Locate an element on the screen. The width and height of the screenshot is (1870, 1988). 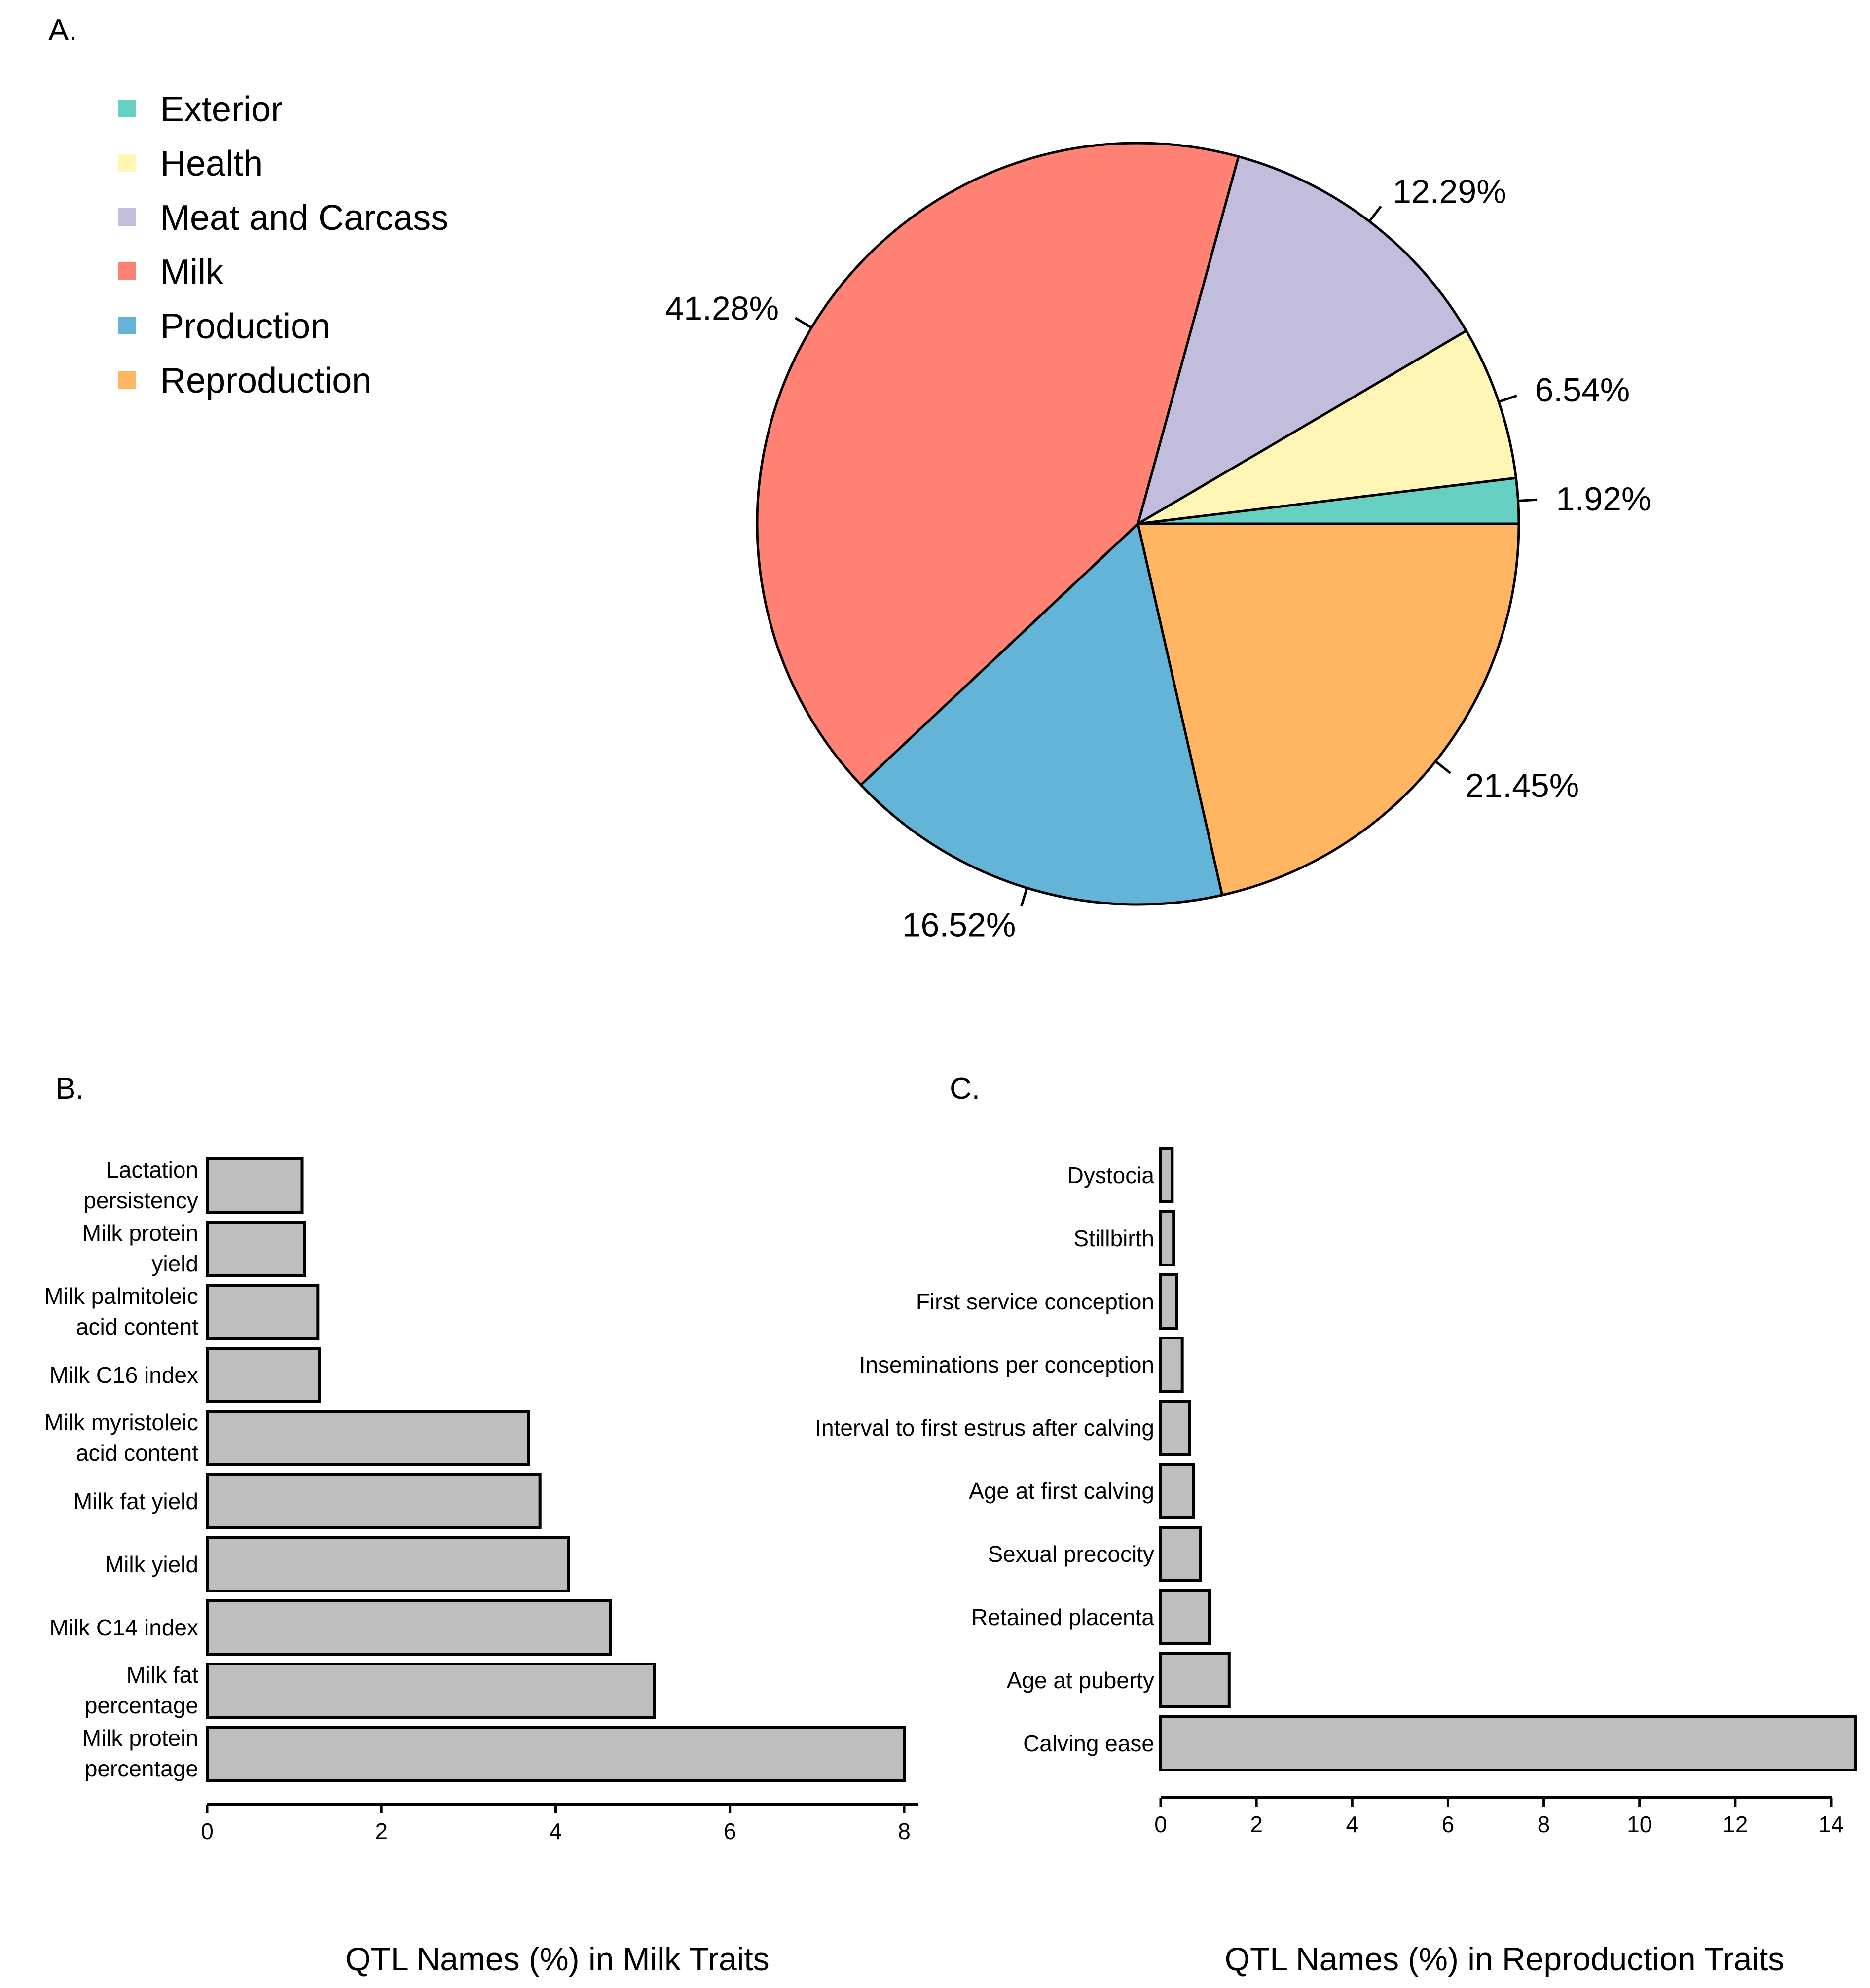
panel-label-a: A. is located at coordinates (62, 30).